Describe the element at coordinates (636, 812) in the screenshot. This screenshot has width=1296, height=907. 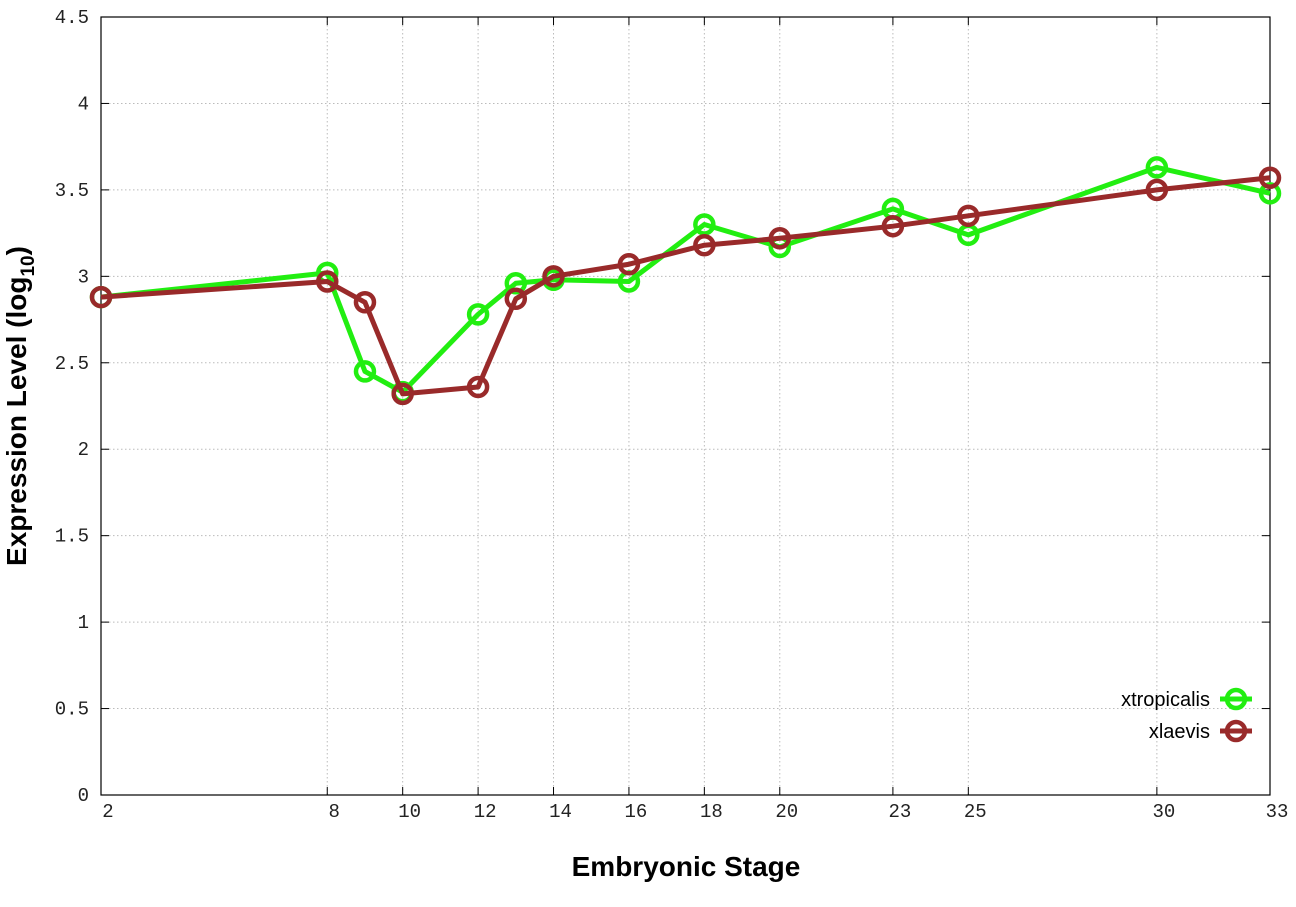
I see `x-tick-label: 16` at that location.